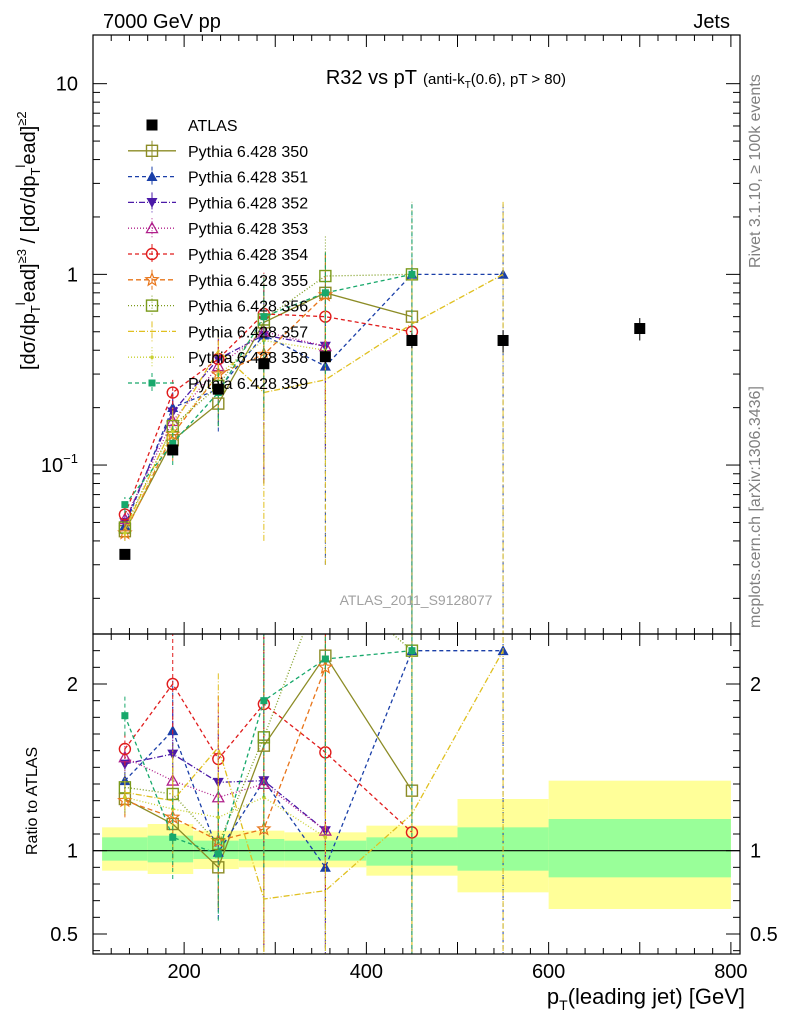 This screenshot has height=1024, width=786. I want to click on ratio-y-tick-label: 0.5, so click(64, 935).